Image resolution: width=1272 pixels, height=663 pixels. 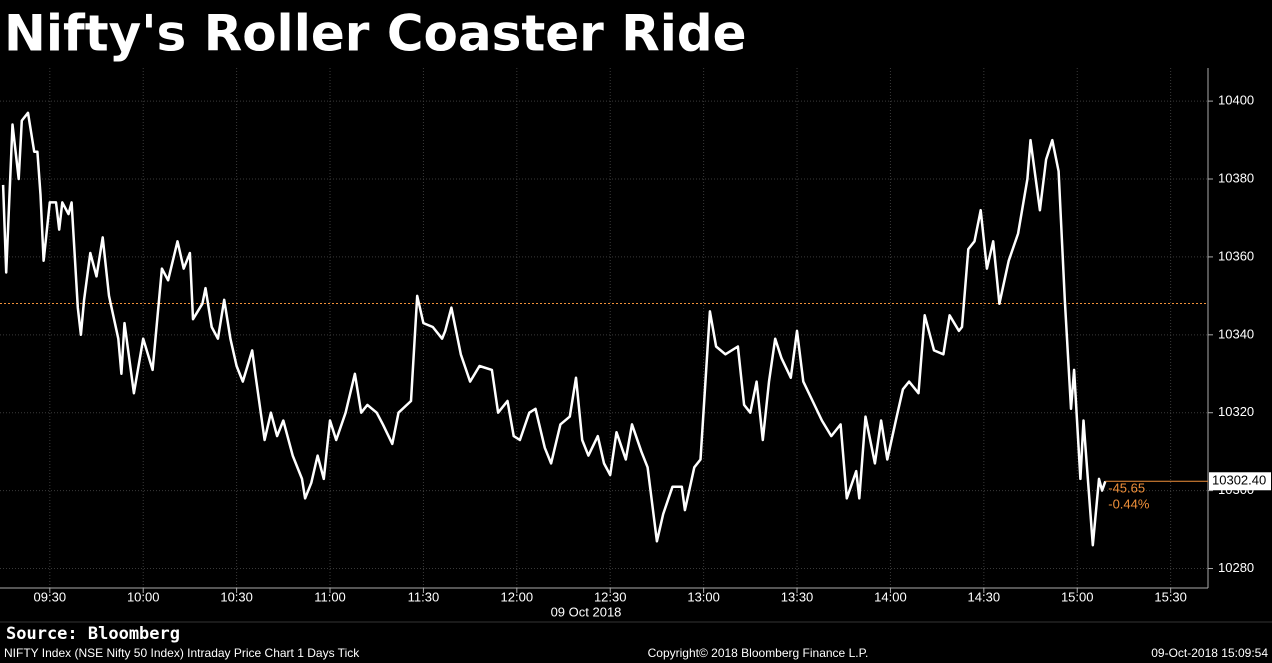 What do you see at coordinates (1236, 100) in the screenshot?
I see `y-tick-label: 10400` at bounding box center [1236, 100].